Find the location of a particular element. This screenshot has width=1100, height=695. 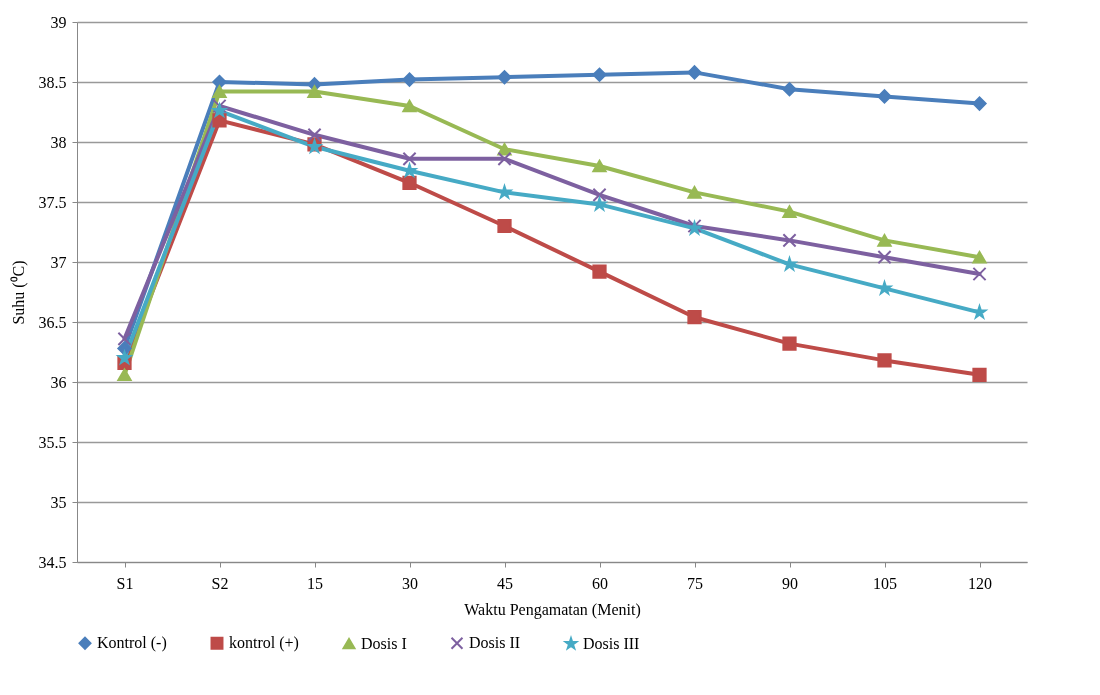

x-tick-label: 45 is located at coordinates (505, 583).